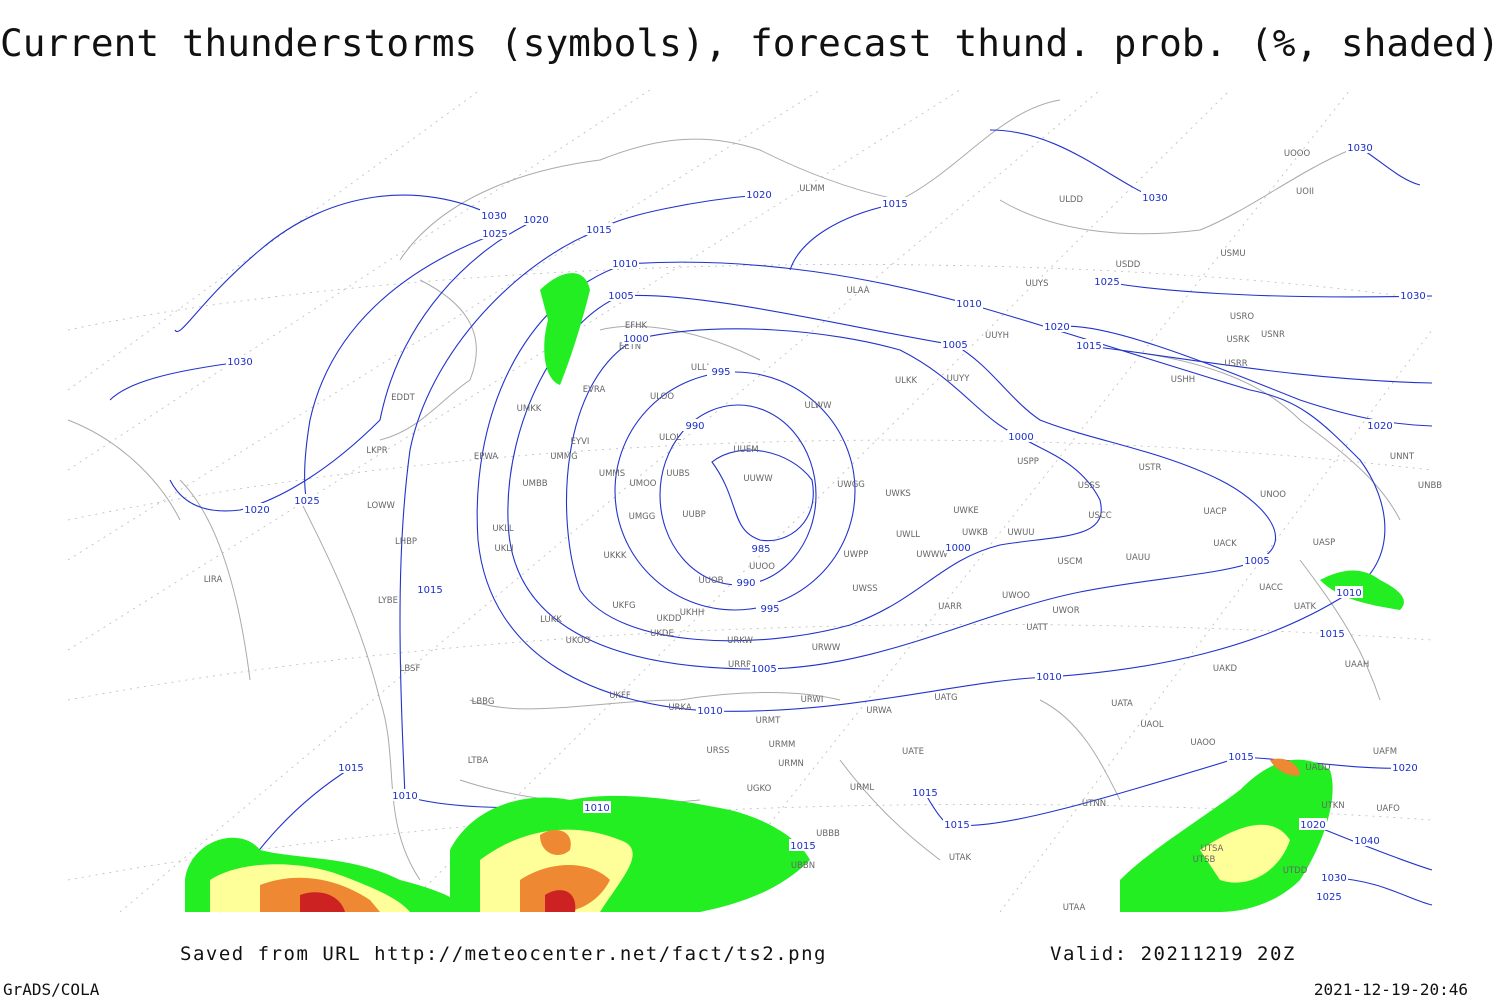 Image resolution: width=1500 pixels, height=1000 pixels. Describe the element at coordinates (740, 665) in the screenshot. I see `station-label: URRR` at that location.